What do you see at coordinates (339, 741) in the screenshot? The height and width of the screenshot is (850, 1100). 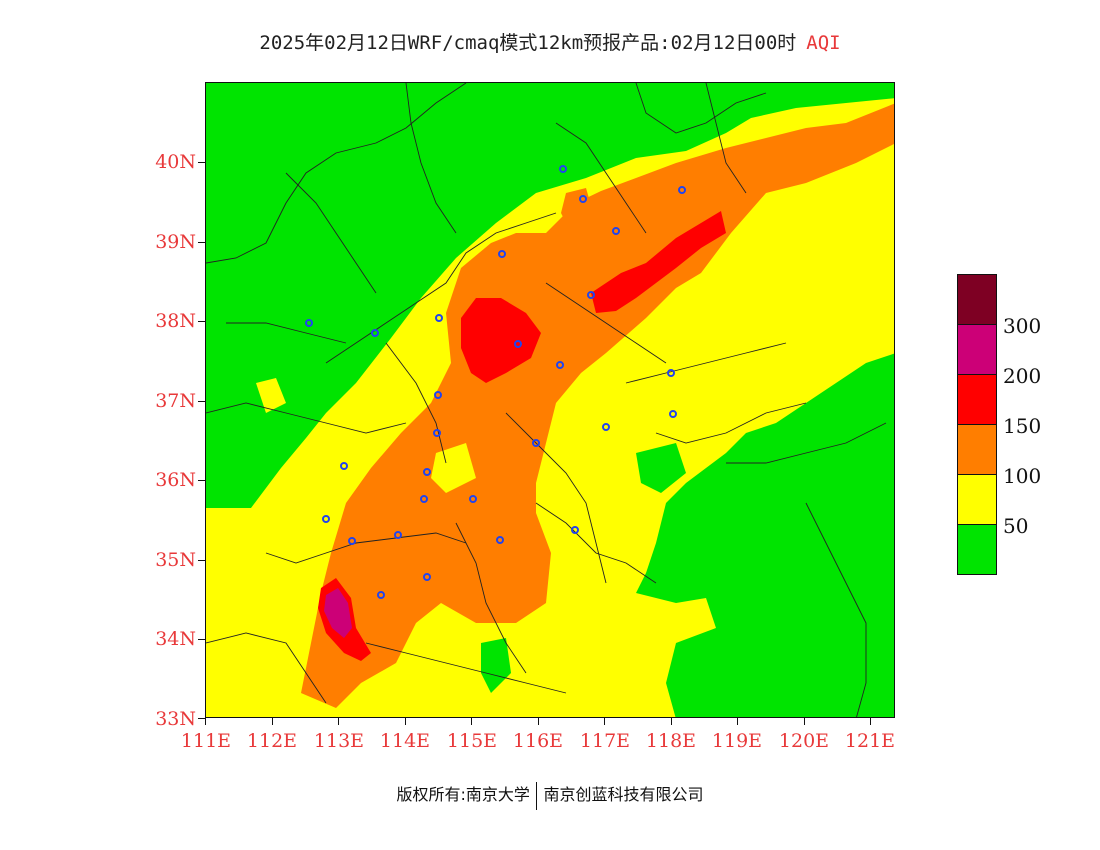 I see `lon-label: 113E` at bounding box center [339, 741].